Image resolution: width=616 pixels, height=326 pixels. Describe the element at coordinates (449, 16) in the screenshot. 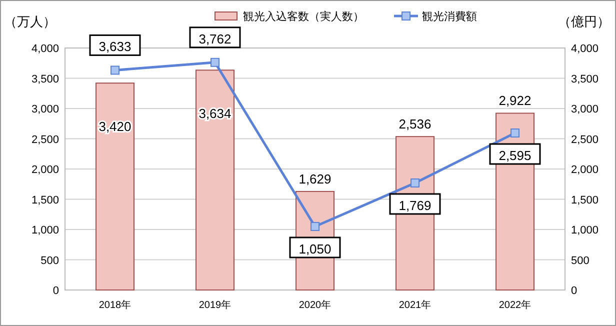

I see `legend-label: 観光消費額` at that location.